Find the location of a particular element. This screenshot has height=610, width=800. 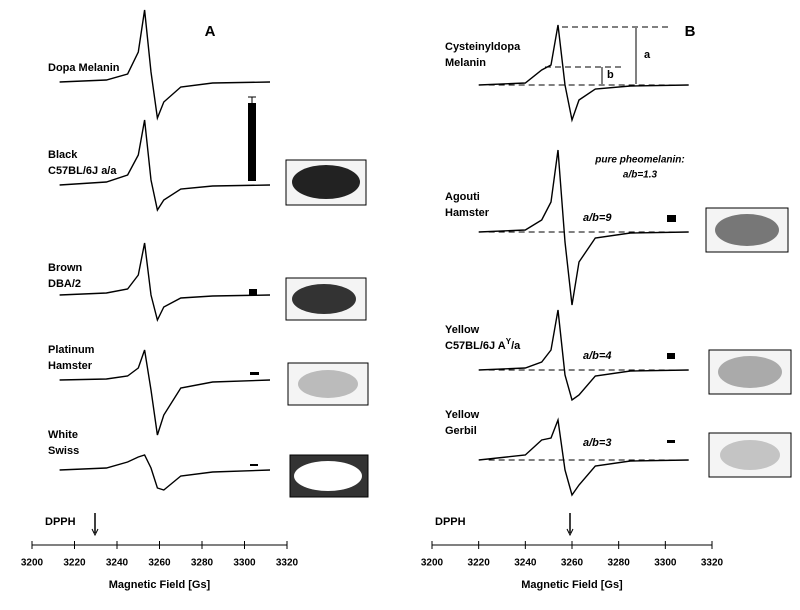

note: pure pheomelanin: is located at coordinates (639, 160).